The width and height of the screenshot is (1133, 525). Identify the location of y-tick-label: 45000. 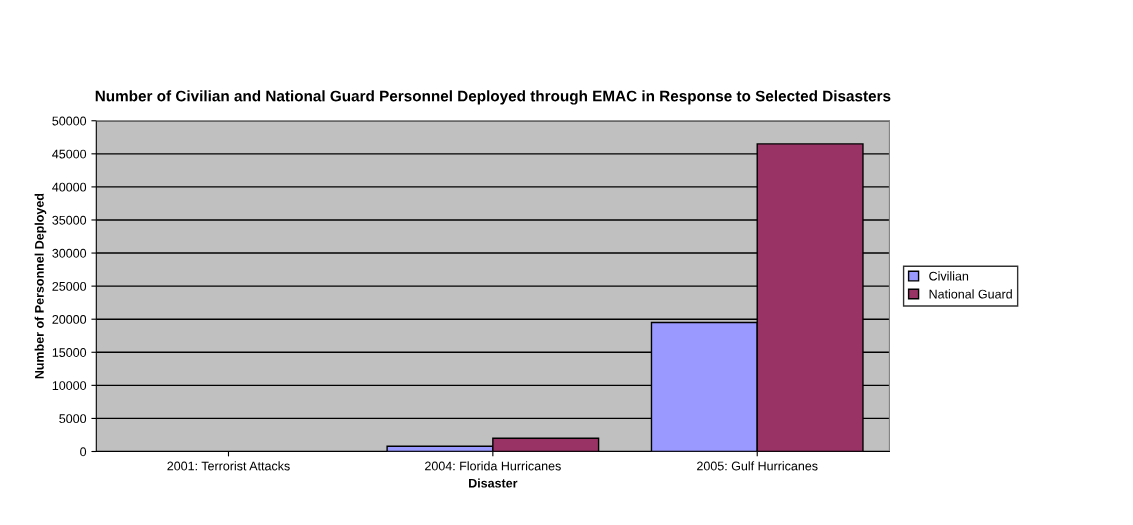
(69, 154).